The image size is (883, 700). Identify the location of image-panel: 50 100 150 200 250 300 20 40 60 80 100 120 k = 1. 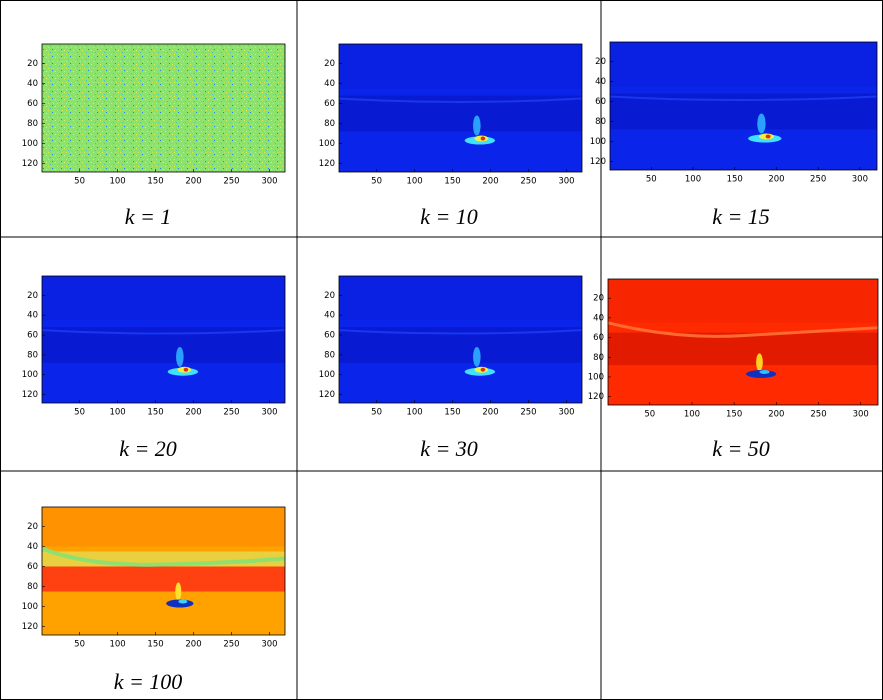
(154, 136).